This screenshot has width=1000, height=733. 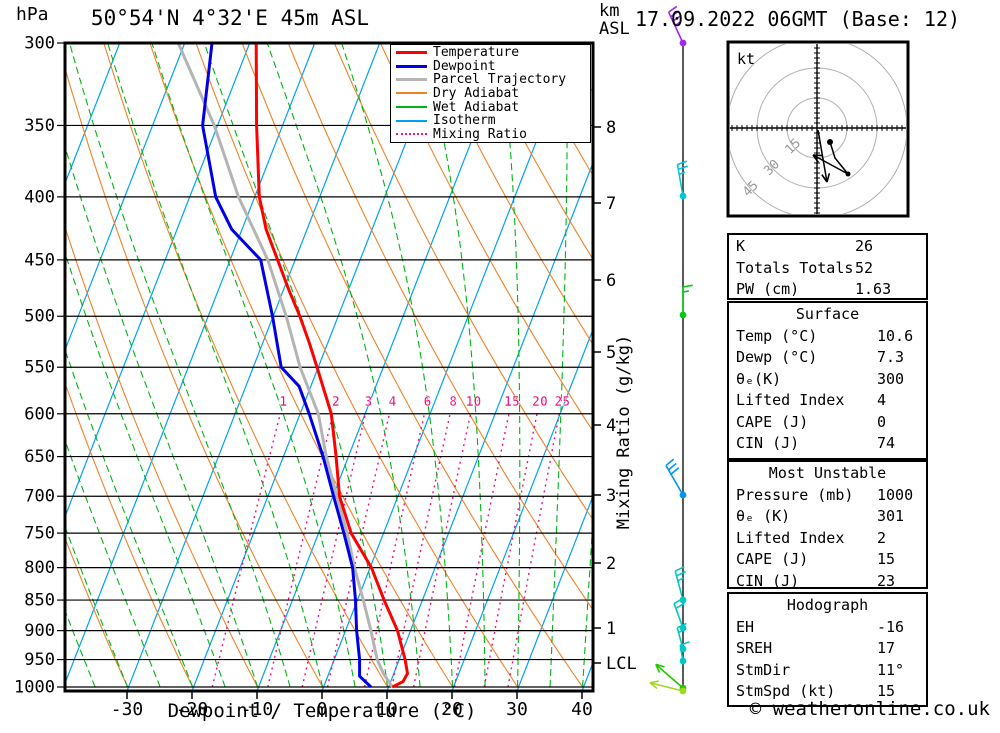 I want to click on km-tick-label: 4, so click(x=611, y=426).